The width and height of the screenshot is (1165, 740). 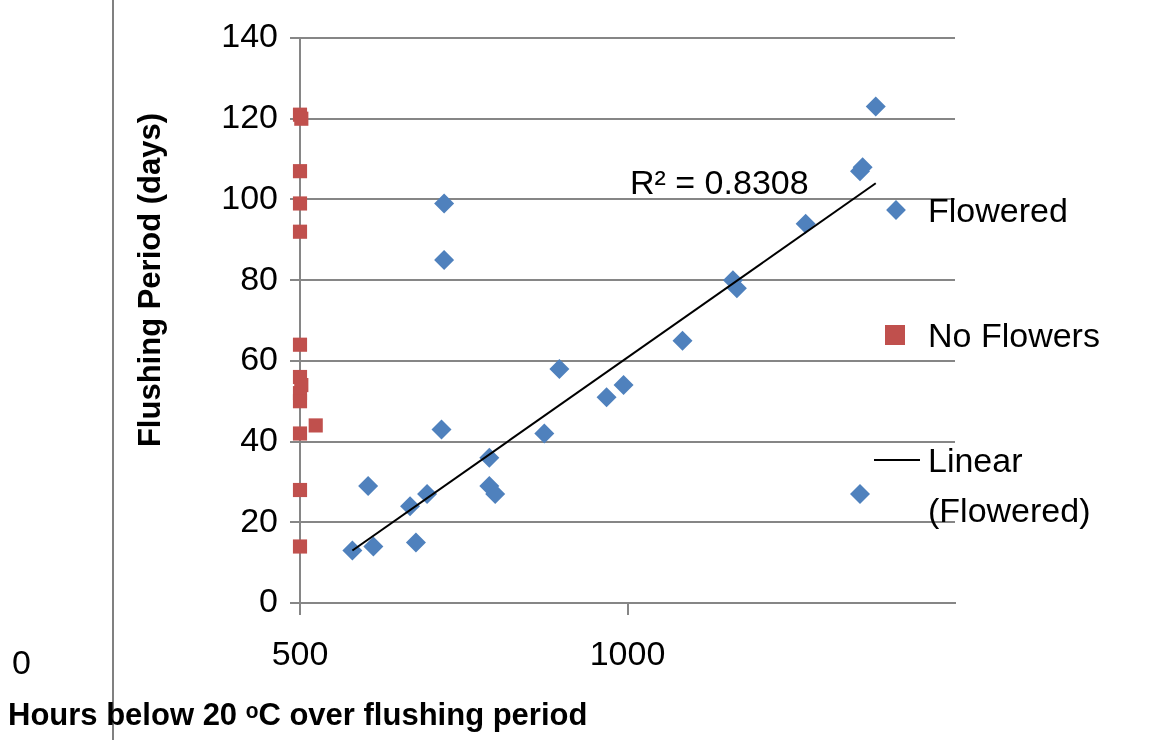 What do you see at coordinates (249, 196) in the screenshot?
I see `y-tick-label: 100` at bounding box center [249, 196].